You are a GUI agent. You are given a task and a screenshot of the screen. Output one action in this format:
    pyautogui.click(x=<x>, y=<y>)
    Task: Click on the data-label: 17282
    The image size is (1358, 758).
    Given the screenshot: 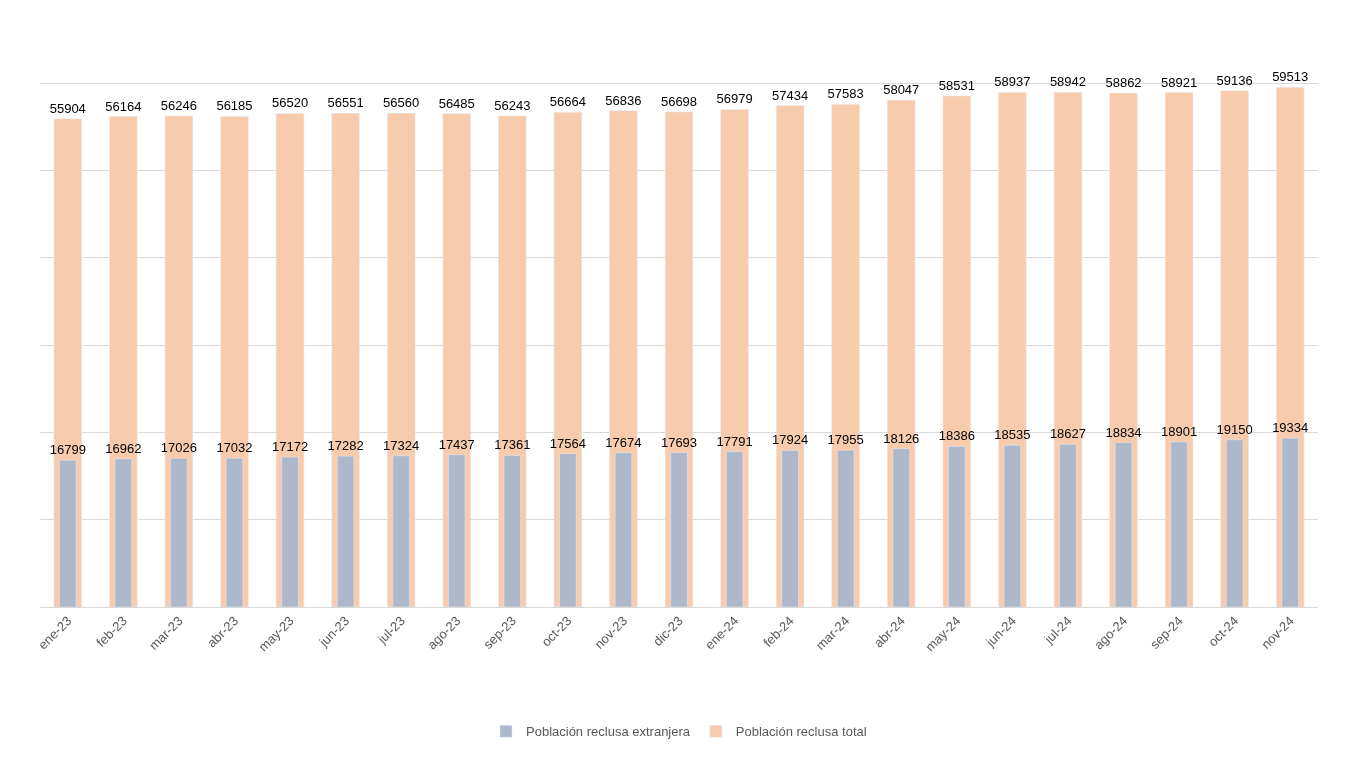 What is the action you would take?
    pyautogui.click(x=345, y=446)
    